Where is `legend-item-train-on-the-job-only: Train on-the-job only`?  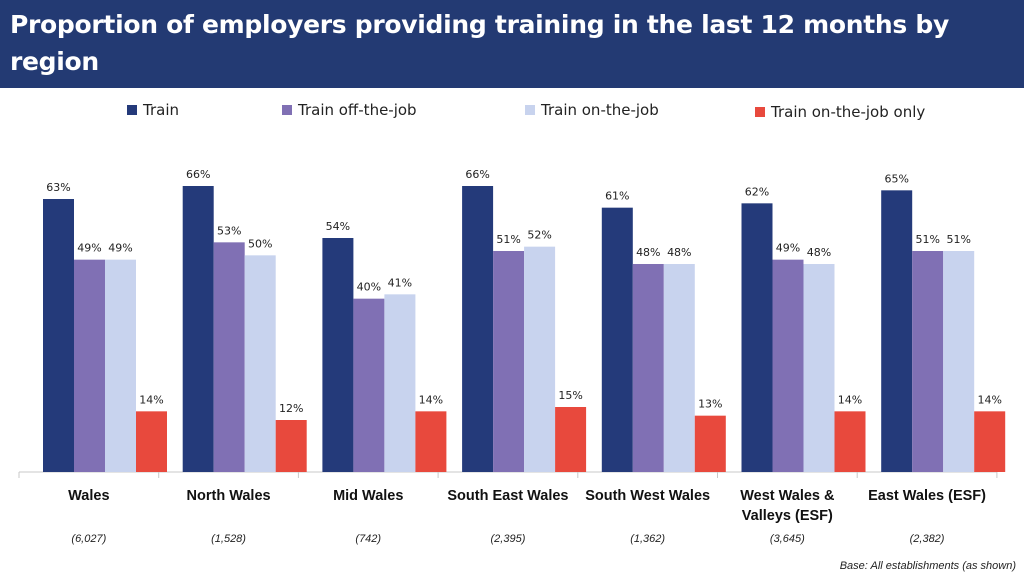 legend-item-train-on-the-job-only: Train on-the-job only is located at coordinates (840, 112).